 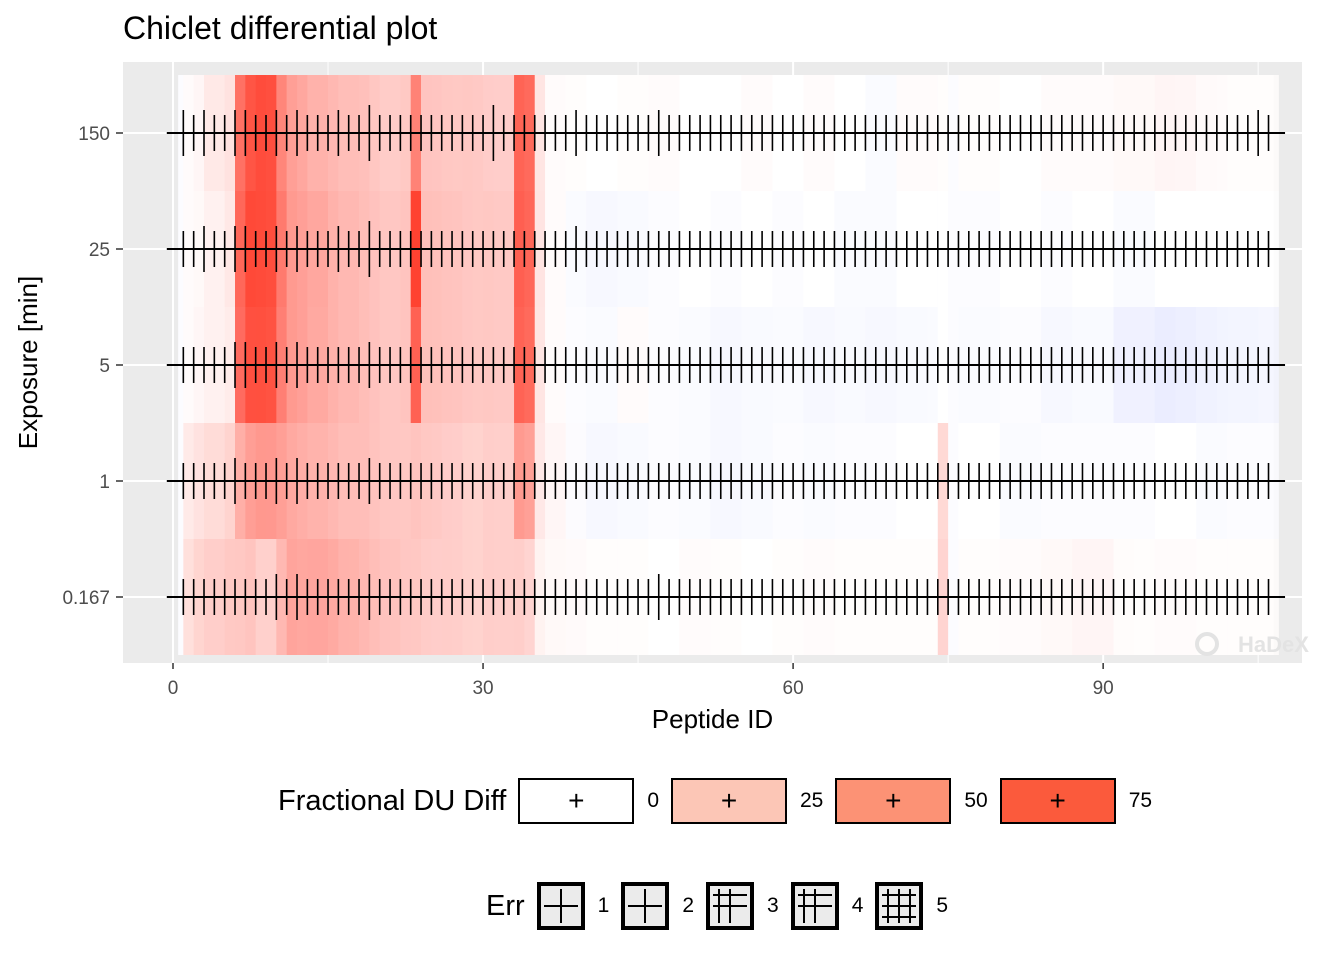 I want to click on x-tick-label: 90, so click(x=1103, y=688).